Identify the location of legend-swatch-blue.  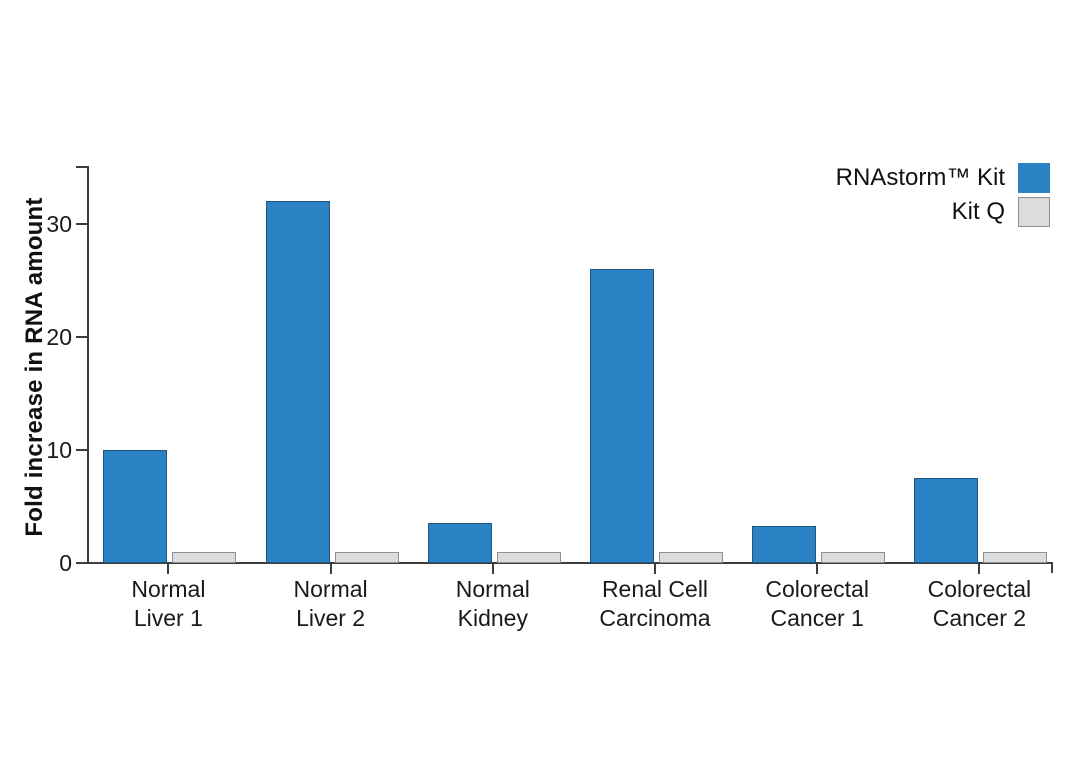
(1034, 178).